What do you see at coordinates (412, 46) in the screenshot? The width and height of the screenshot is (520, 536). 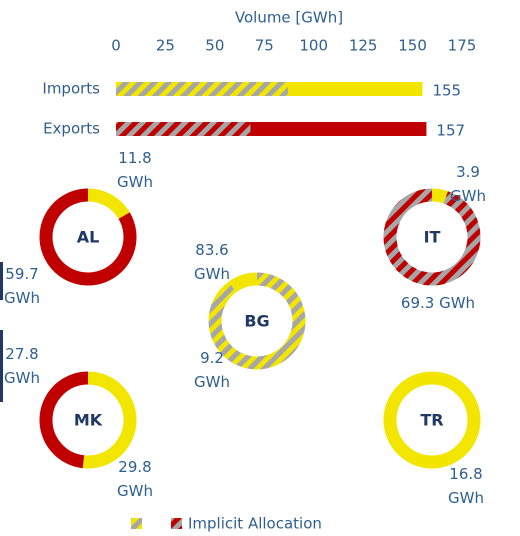 I see `x-tick-label: 150` at bounding box center [412, 46].